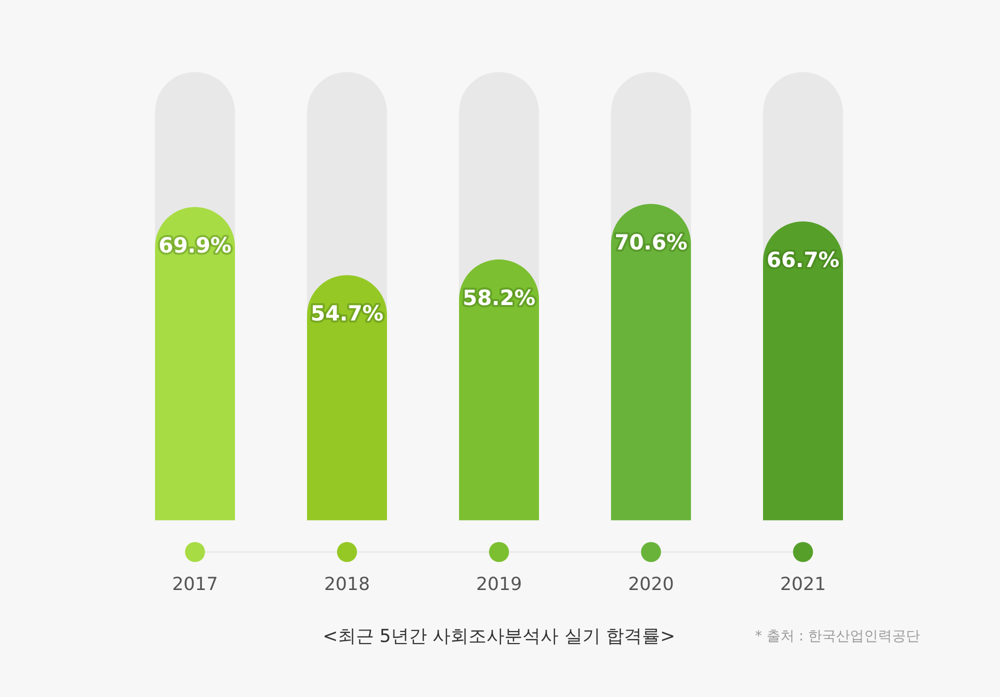 Image resolution: width=1000 pixels, height=697 pixels. Describe the element at coordinates (347, 314) in the screenshot. I see `data-label: 54.7%` at that location.